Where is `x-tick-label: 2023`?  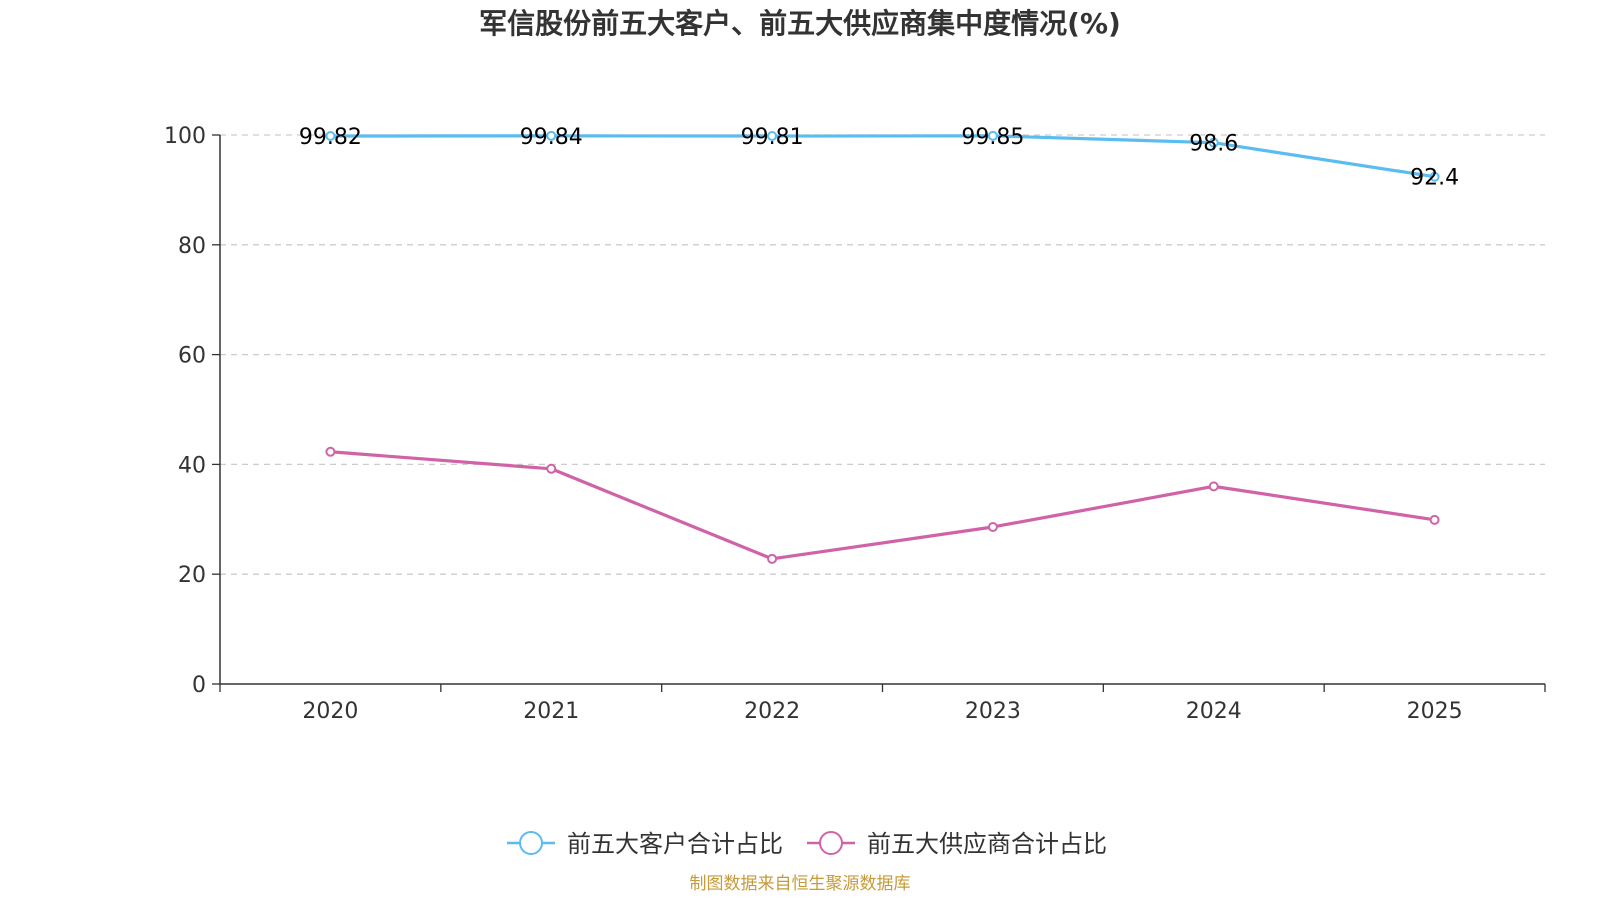 x-tick-label: 2023 is located at coordinates (993, 711).